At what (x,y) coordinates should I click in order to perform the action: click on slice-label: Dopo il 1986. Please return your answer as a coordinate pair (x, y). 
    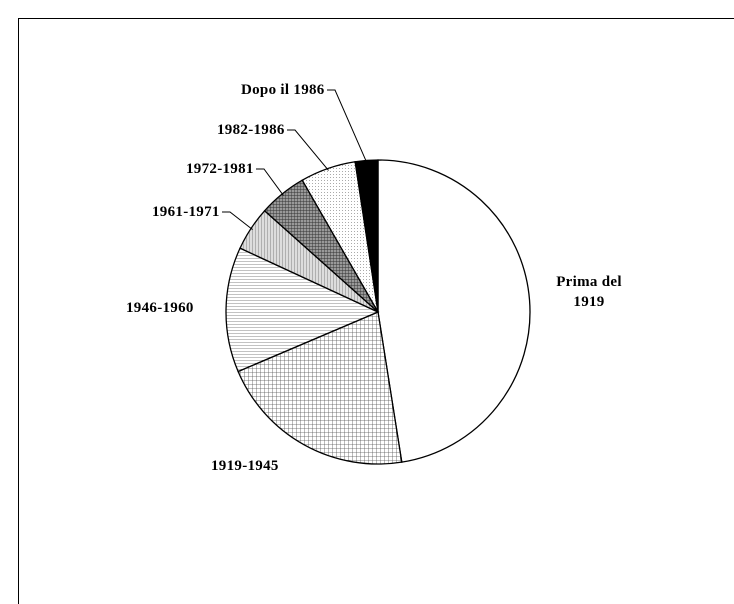
    Looking at the image, I should click on (283, 90).